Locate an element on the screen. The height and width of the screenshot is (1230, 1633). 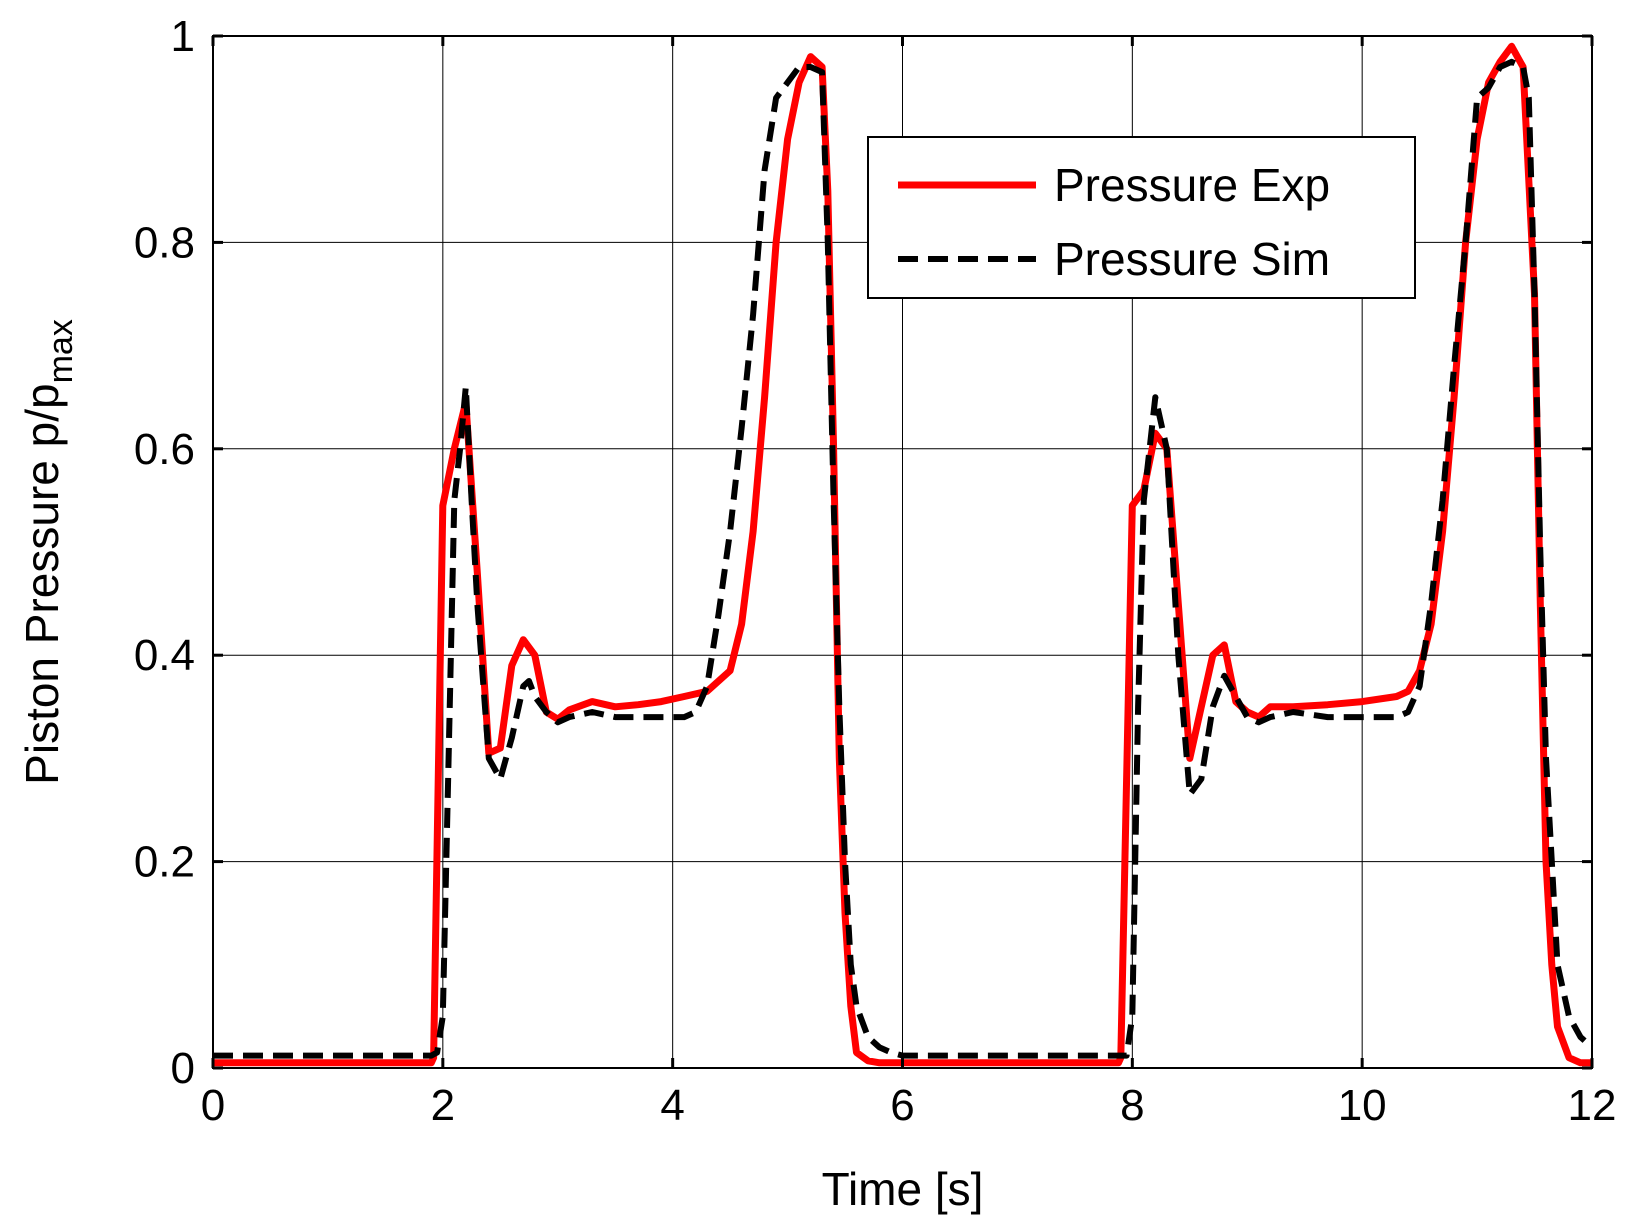
x-tick-label: 0 is located at coordinates (213, 1105).